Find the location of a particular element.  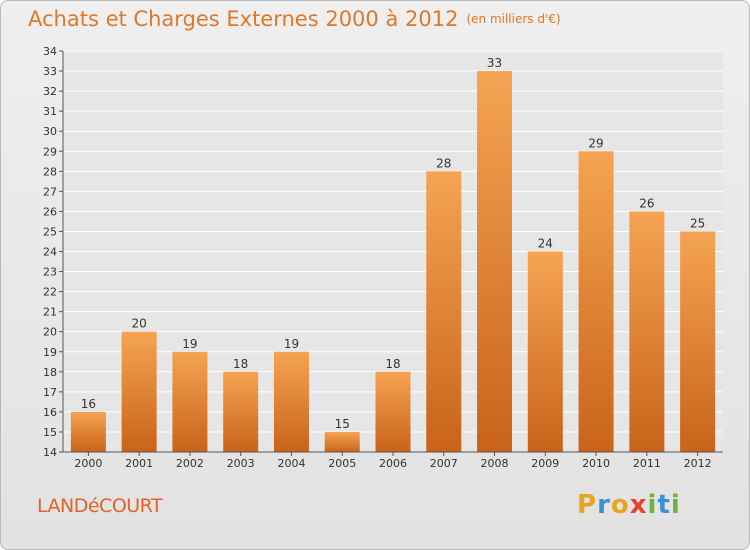

x-tick-label-2009: 2009 is located at coordinates (545, 463).